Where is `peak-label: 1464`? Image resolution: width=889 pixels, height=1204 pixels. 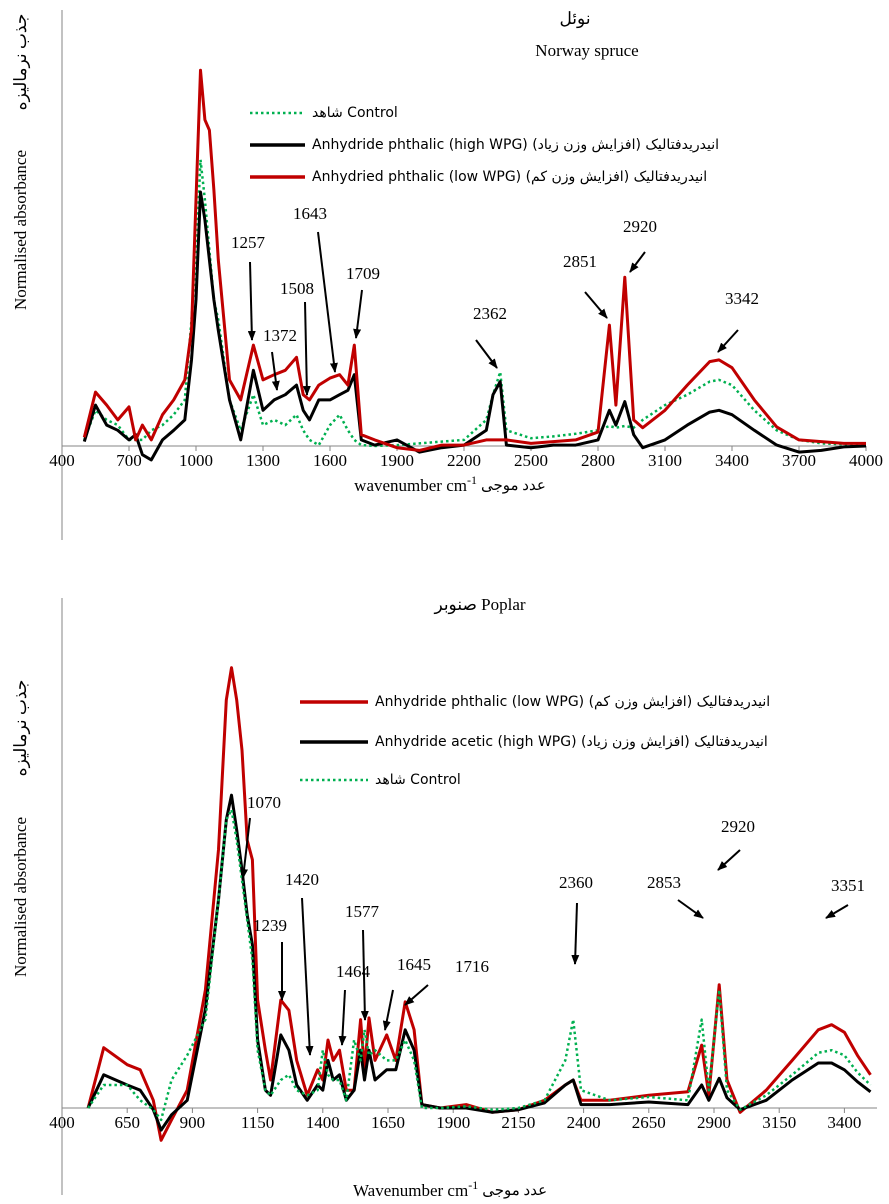
peak-label: 1464 is located at coordinates (353, 971).